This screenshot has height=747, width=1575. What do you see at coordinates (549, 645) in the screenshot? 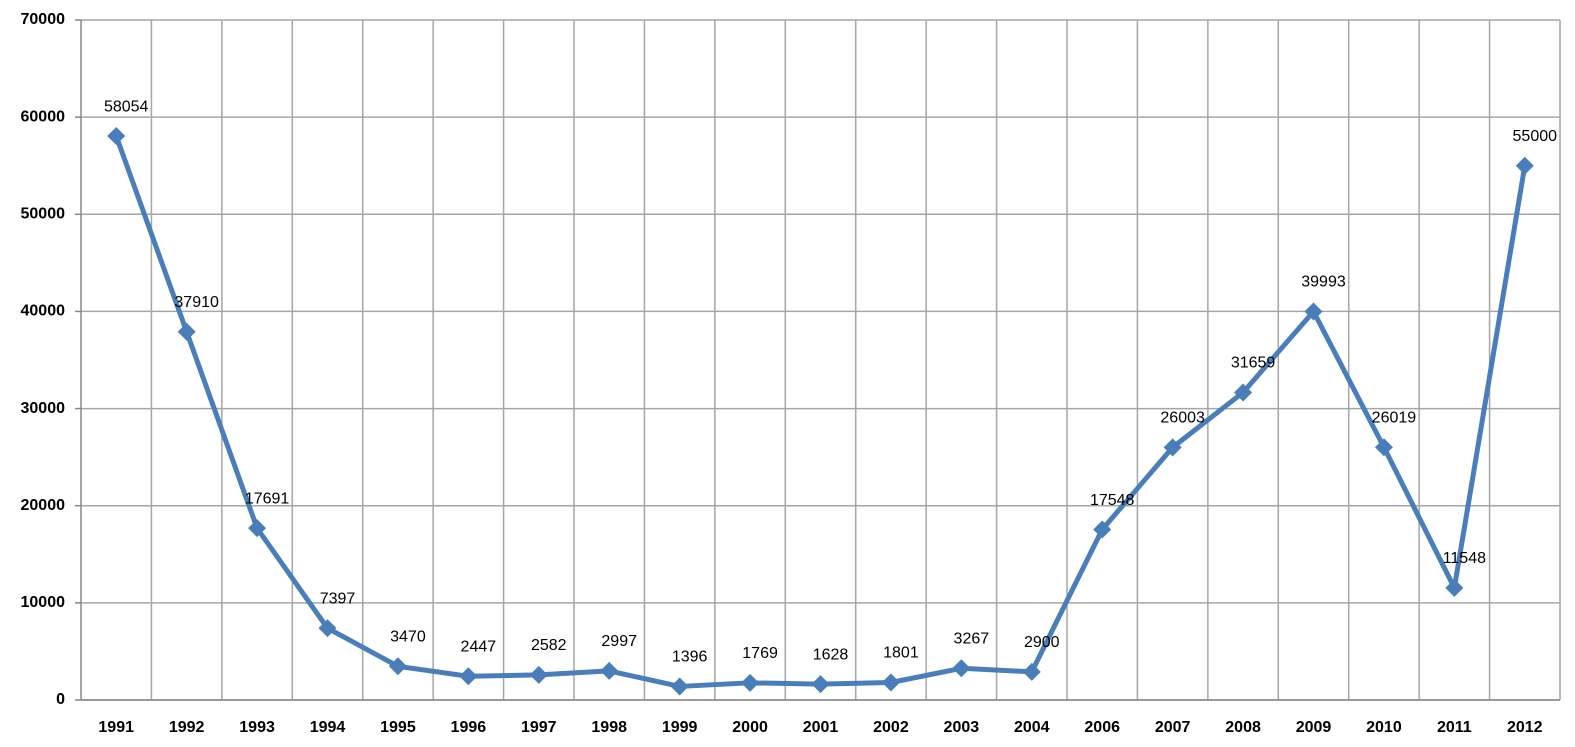
I see `data-label: 2582` at bounding box center [549, 645].